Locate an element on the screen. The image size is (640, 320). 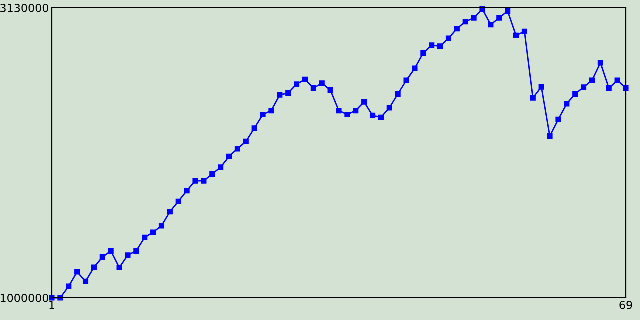
x-tick-label: 1 is located at coordinates (52, 305).